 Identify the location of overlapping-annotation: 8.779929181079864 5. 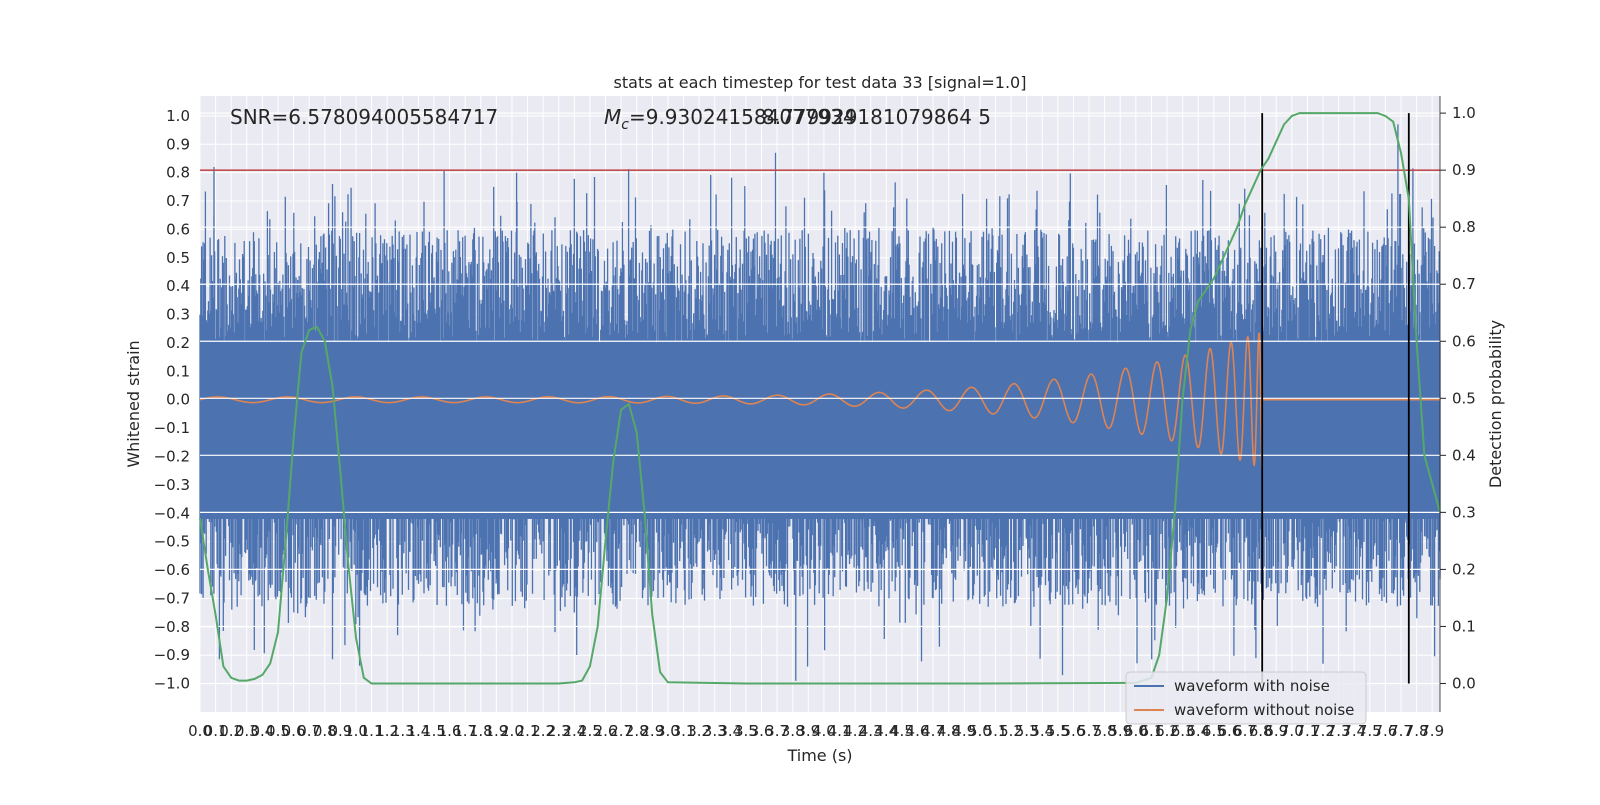
(876, 117).